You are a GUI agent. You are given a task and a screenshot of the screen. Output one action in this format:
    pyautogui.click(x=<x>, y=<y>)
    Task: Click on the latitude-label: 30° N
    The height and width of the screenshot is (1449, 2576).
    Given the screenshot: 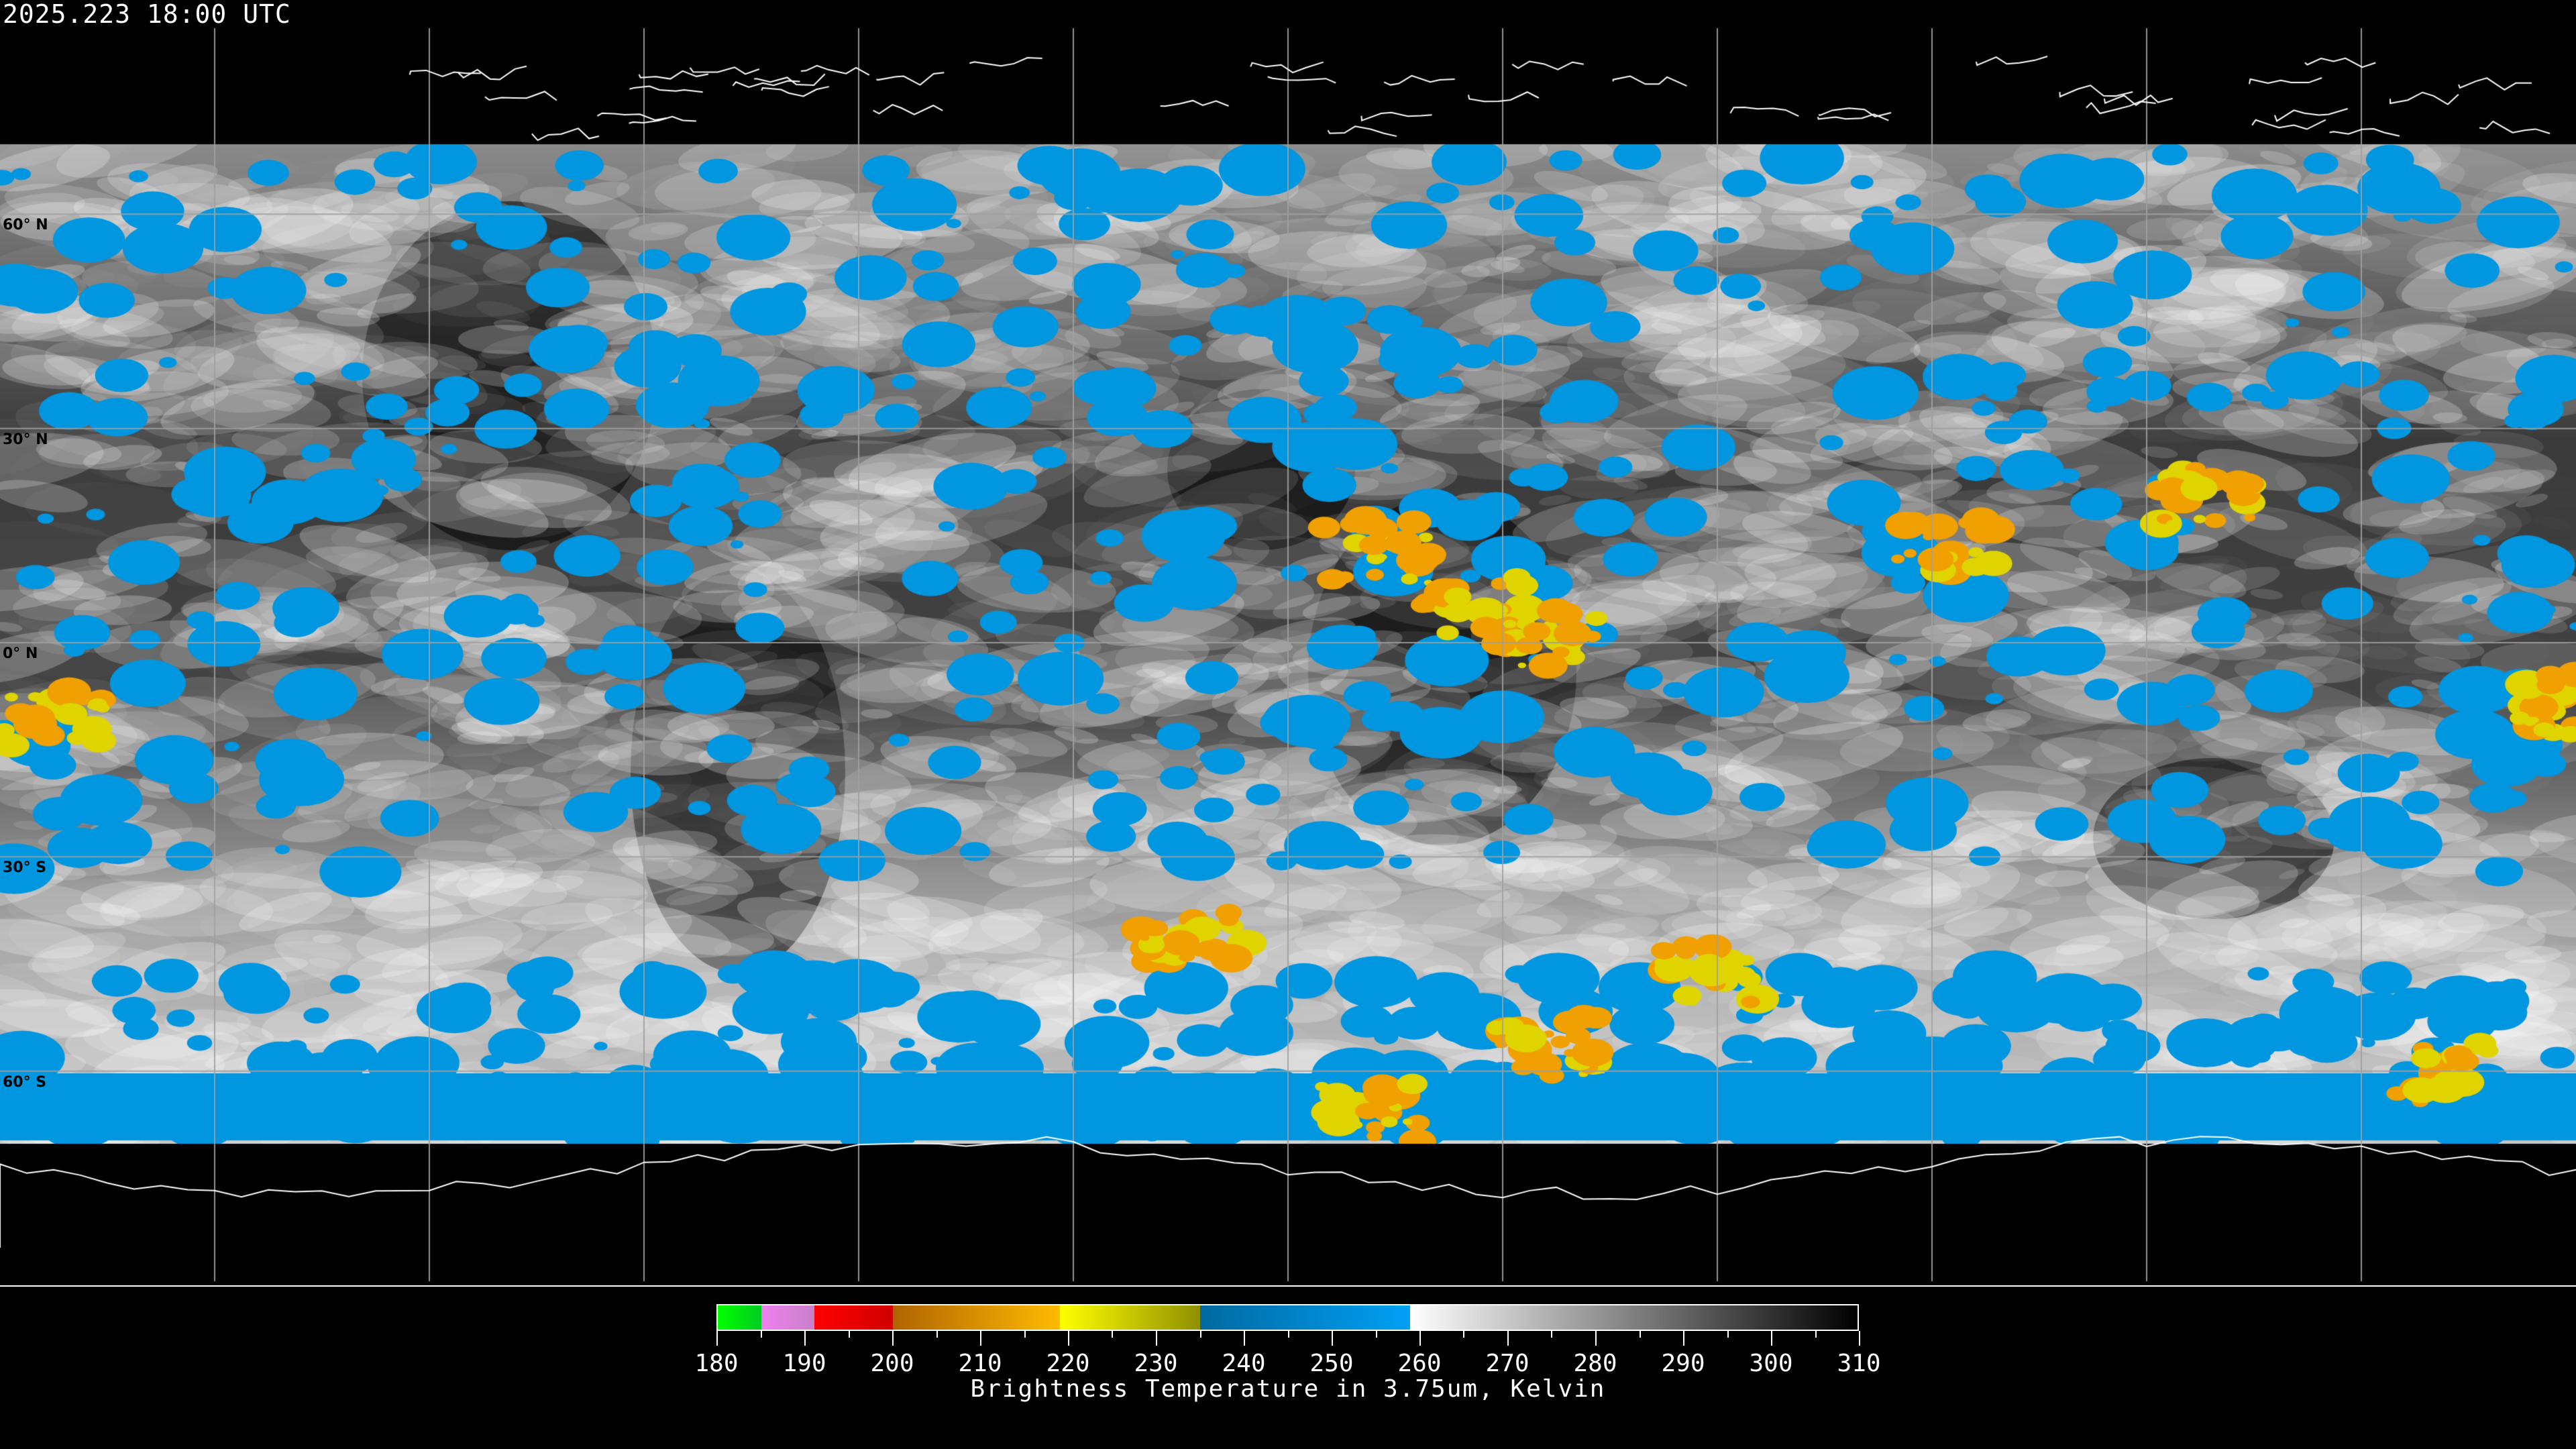 What is the action you would take?
    pyautogui.click(x=25, y=439)
    